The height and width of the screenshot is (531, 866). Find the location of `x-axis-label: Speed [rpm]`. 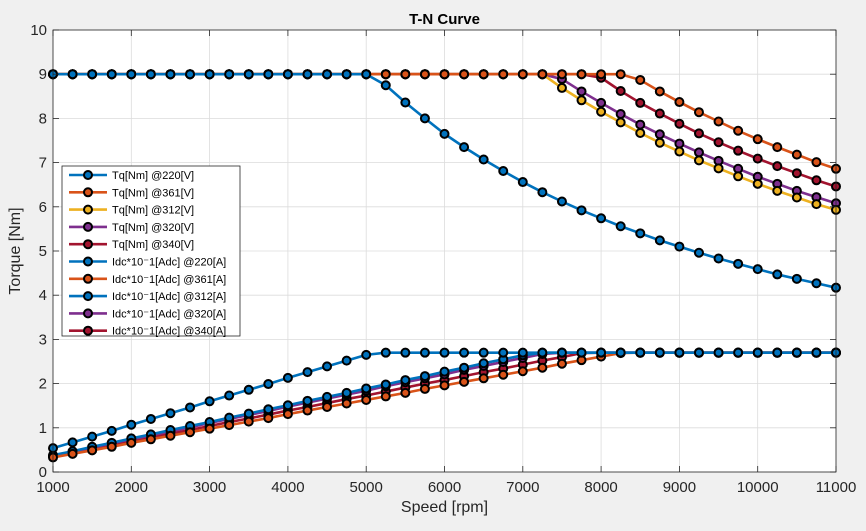

x-axis-label: Speed [rpm] is located at coordinates (444, 507).